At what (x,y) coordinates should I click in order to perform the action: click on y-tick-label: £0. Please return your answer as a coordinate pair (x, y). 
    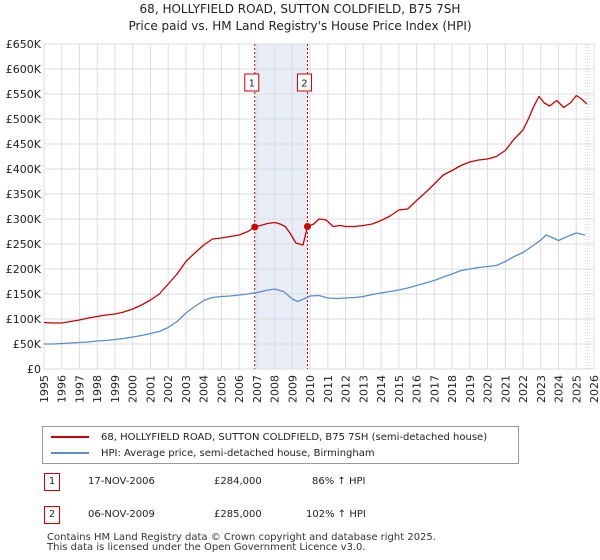
    Looking at the image, I should click on (34, 369).